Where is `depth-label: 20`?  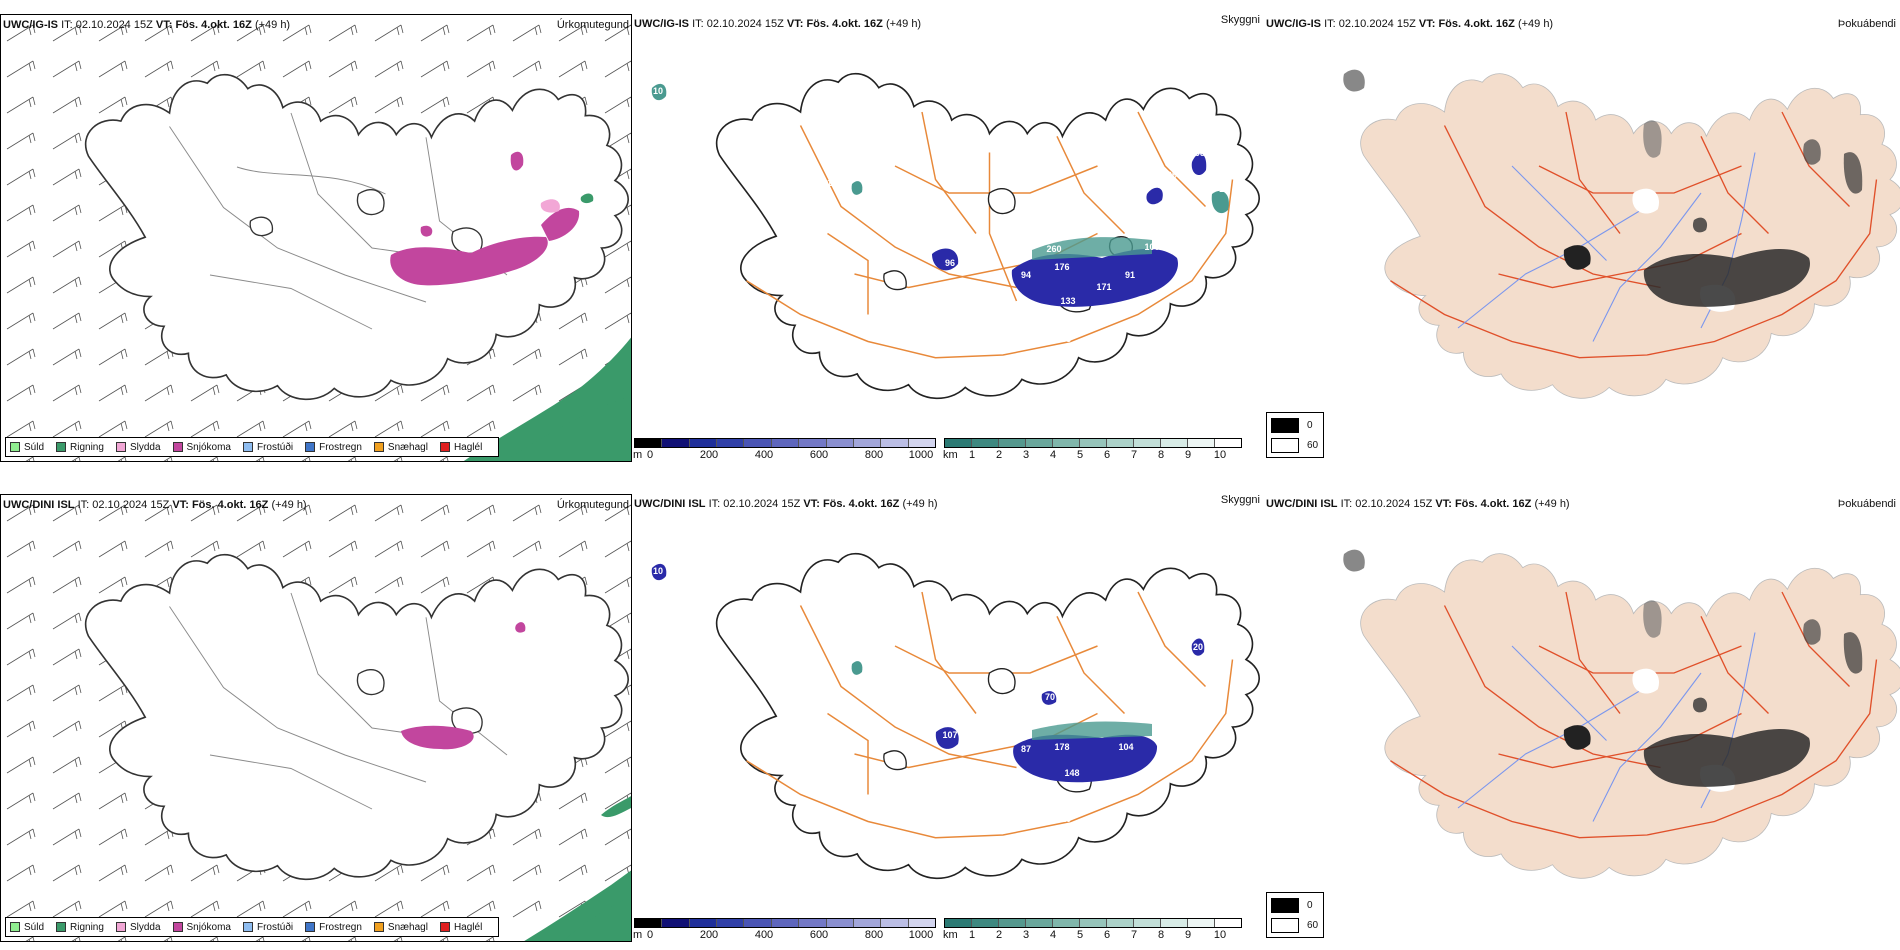 depth-label: 20 is located at coordinates (1198, 647).